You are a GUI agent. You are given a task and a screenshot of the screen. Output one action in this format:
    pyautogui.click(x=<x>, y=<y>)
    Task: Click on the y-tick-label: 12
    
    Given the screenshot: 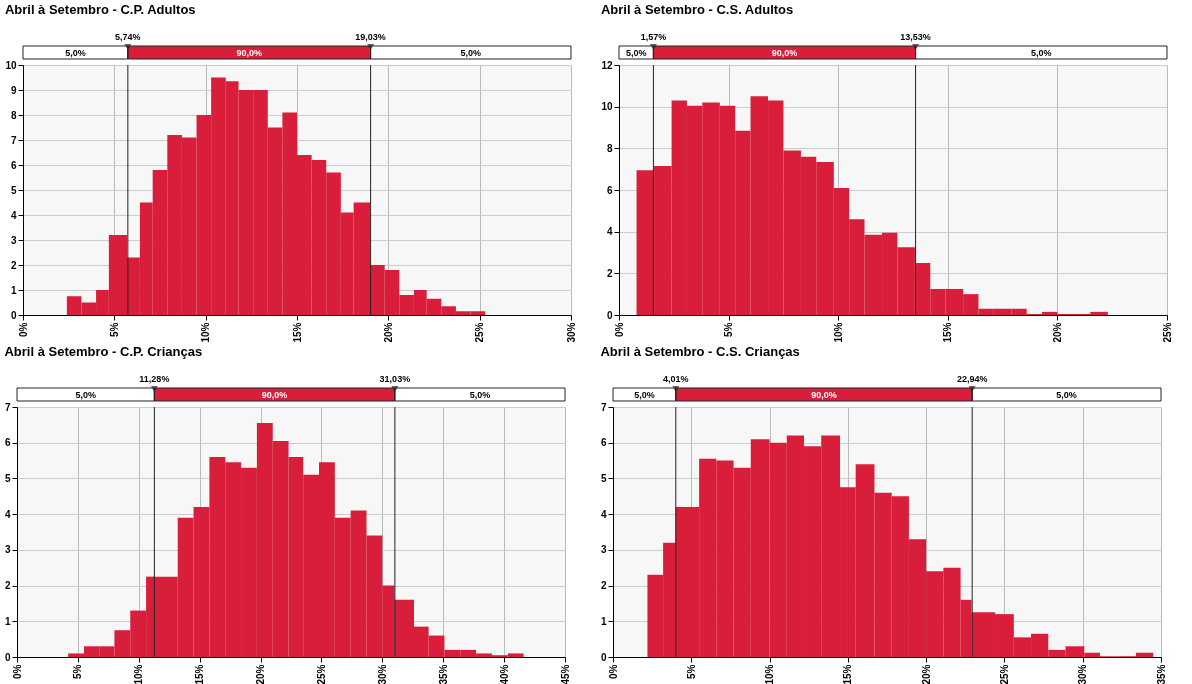 What is the action you would take?
    pyautogui.click(x=607, y=65)
    